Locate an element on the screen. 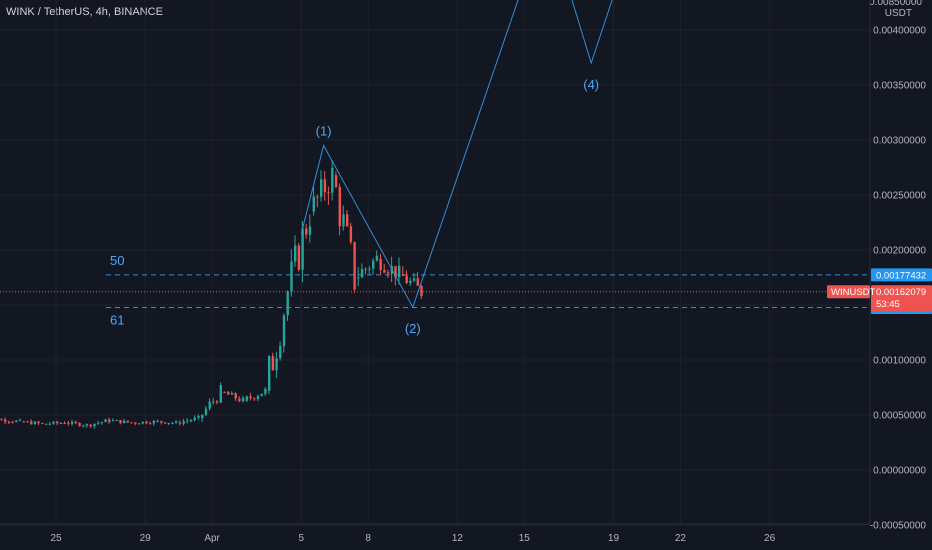 This screenshot has height=550, width=932. y-tick-label: 0.00350000 is located at coordinates (899, 86).